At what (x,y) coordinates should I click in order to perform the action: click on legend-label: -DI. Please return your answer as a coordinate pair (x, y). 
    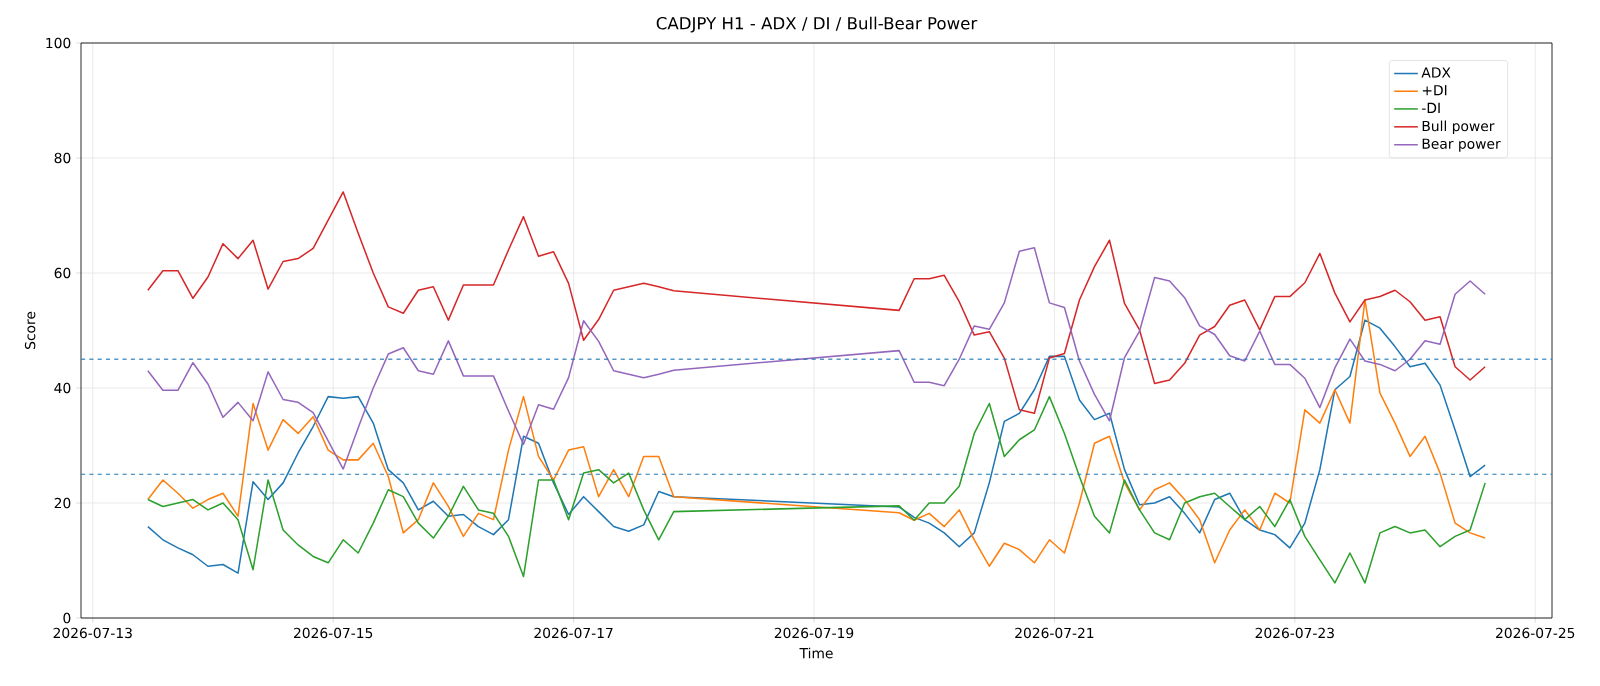
    Looking at the image, I should click on (1431, 107).